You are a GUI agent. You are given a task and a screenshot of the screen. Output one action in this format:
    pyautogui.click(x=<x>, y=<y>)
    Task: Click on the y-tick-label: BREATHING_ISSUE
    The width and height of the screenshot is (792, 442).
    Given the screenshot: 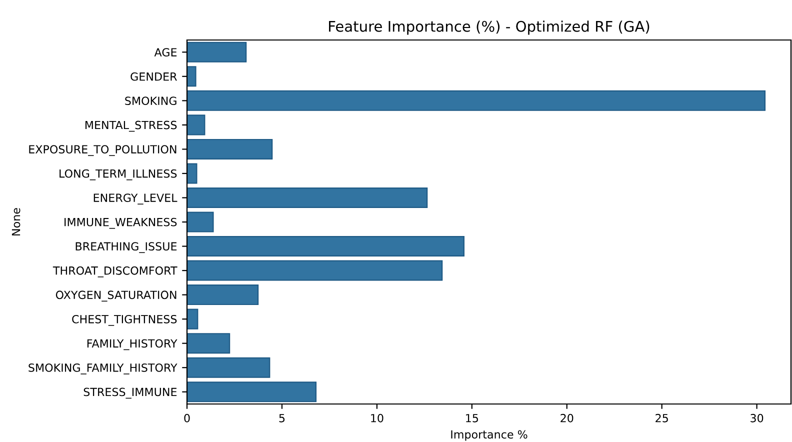 What is the action you would take?
    pyautogui.click(x=126, y=248)
    